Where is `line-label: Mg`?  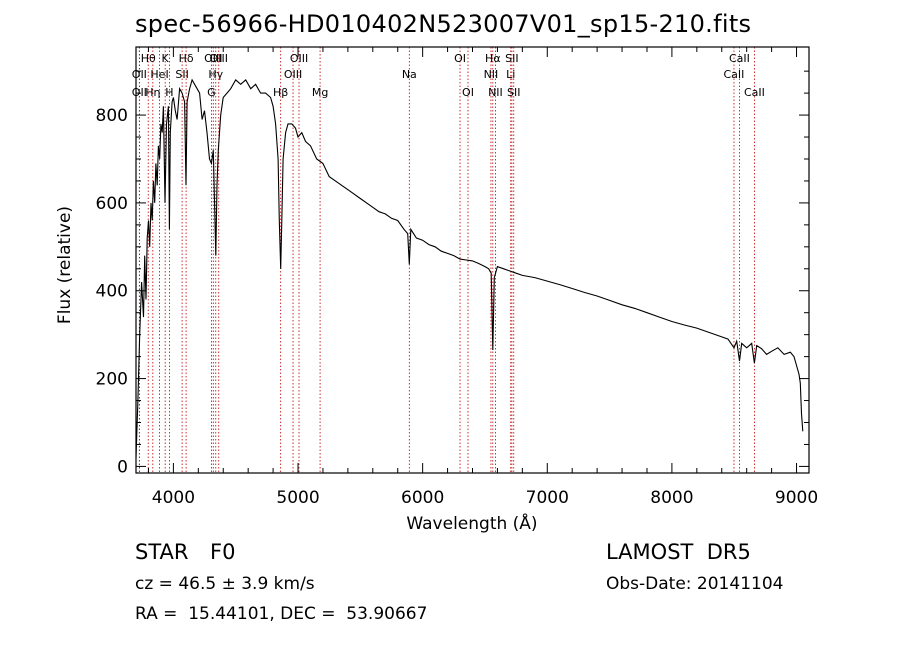
line-label: Mg is located at coordinates (320, 92).